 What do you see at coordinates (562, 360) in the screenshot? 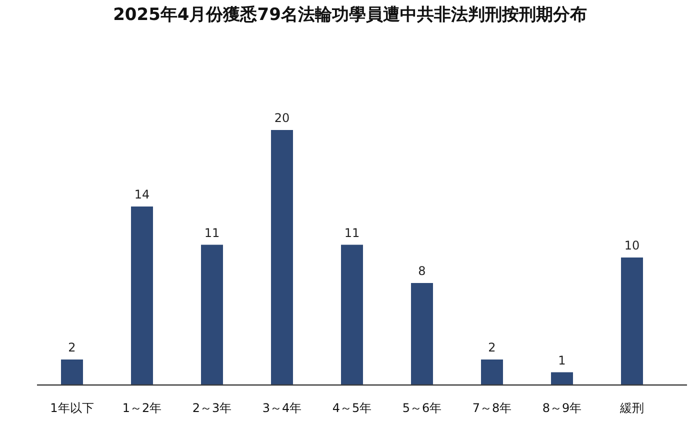
I see `data-label: 1` at bounding box center [562, 360].